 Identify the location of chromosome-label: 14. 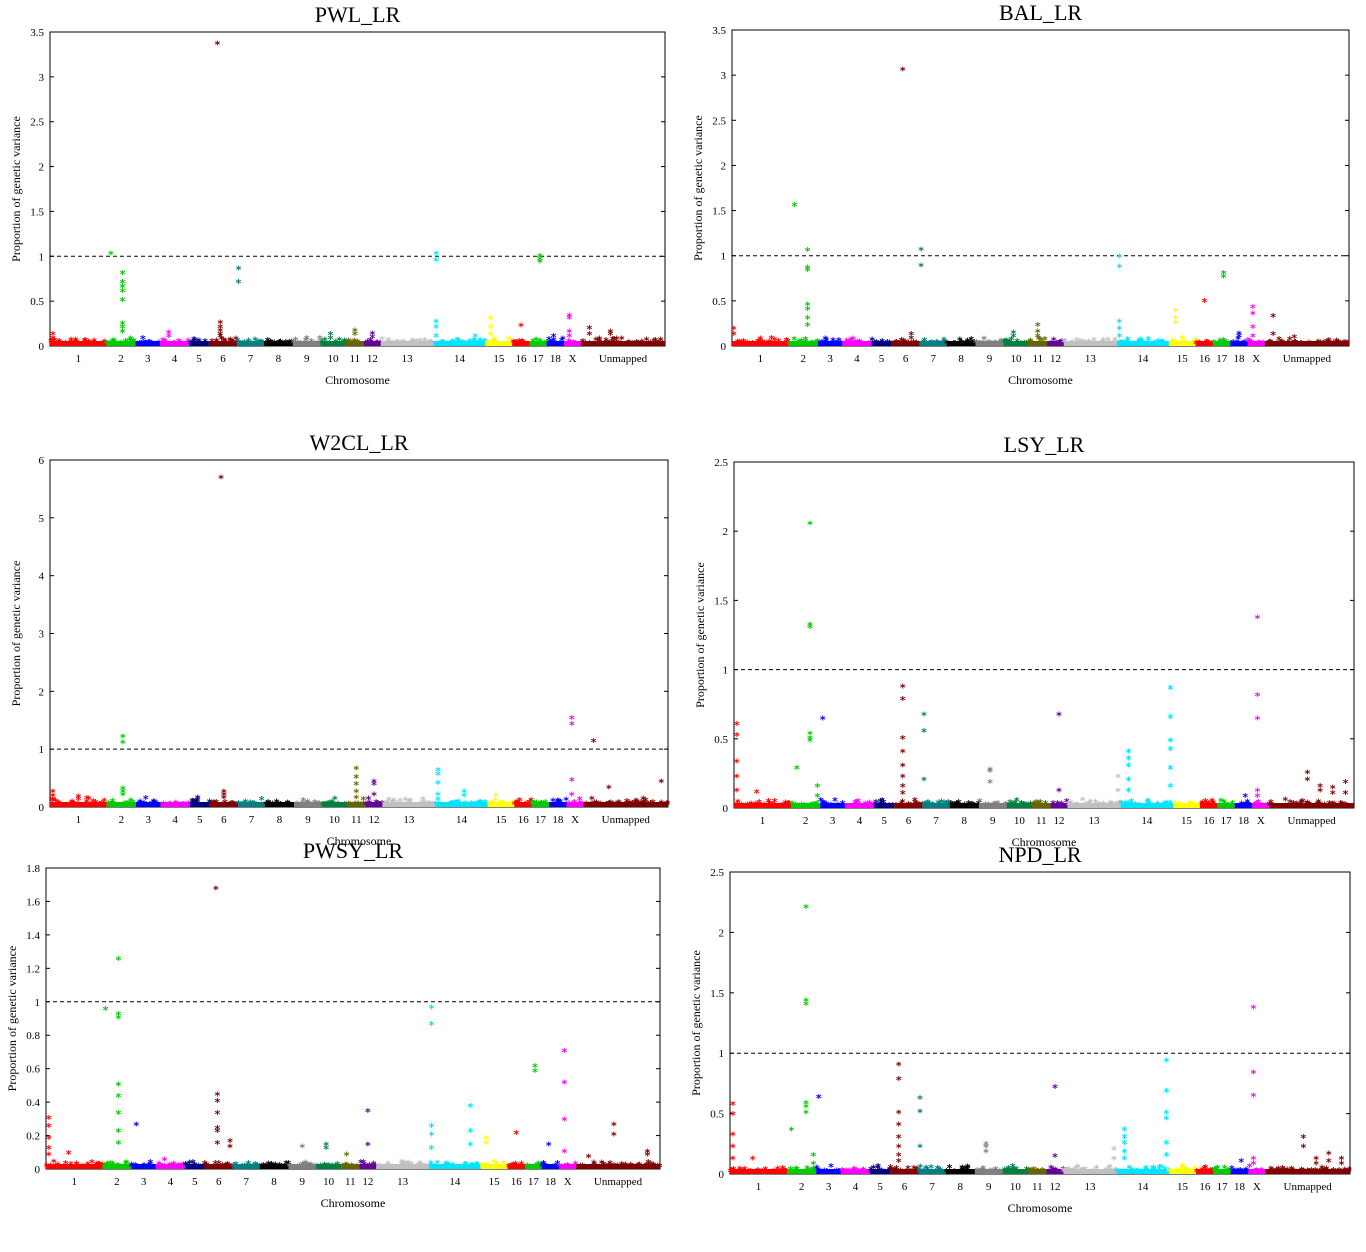
(1143, 359).